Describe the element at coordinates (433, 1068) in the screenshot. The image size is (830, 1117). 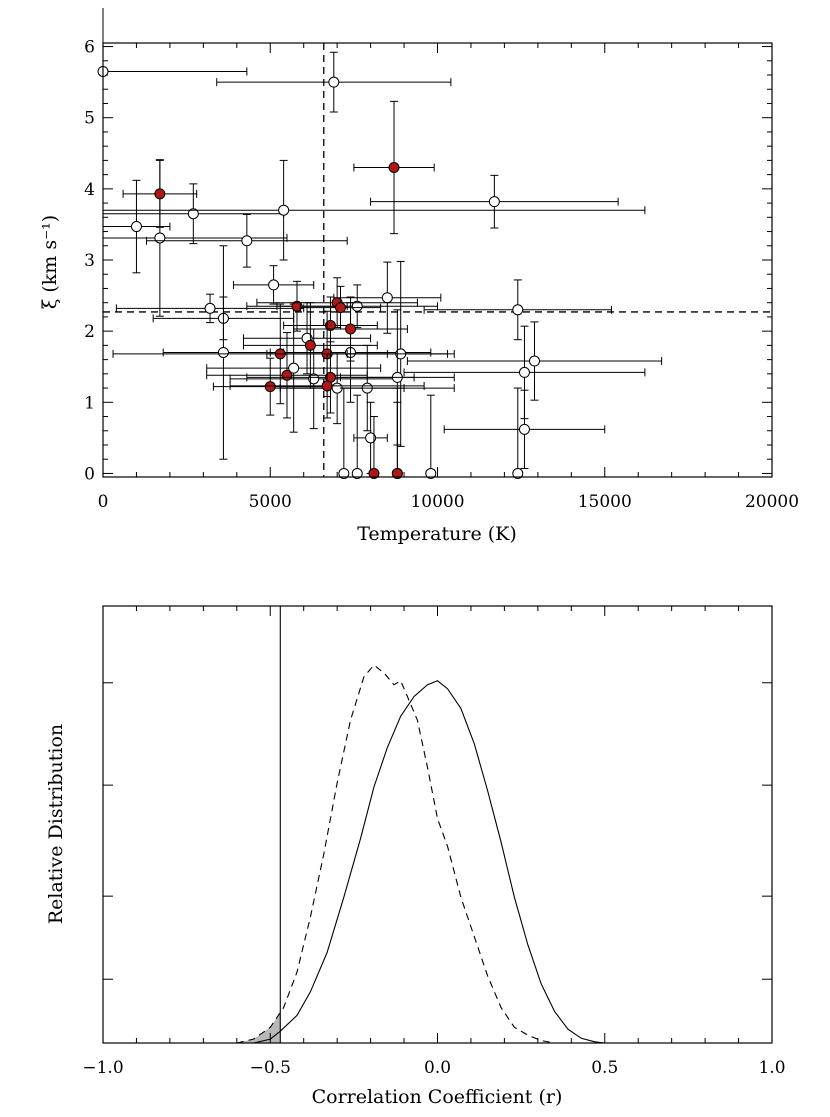
I see `bottom-x-tick-labels: −1.0 −0.5 0.0 0.5 1.0` at that location.